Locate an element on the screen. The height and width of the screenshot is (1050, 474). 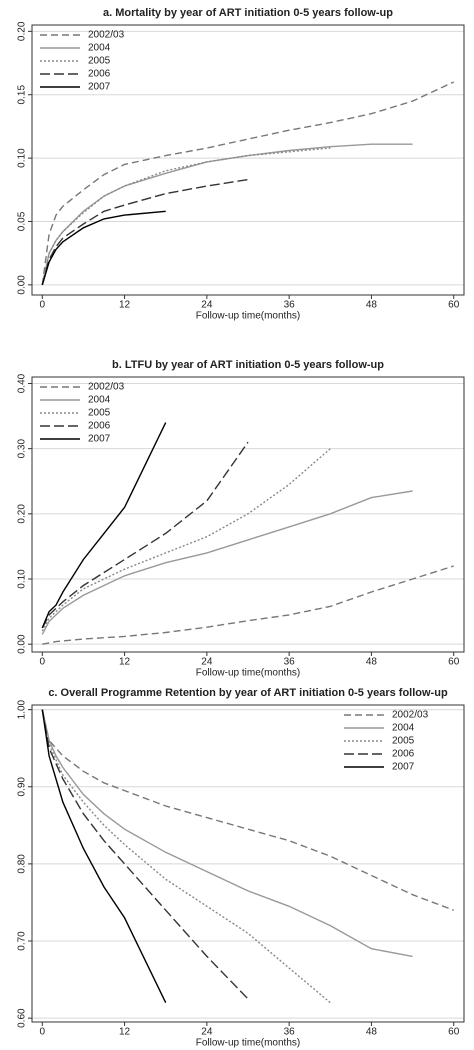
y-tick-label: 0.90 is located at coordinates (22, 787).